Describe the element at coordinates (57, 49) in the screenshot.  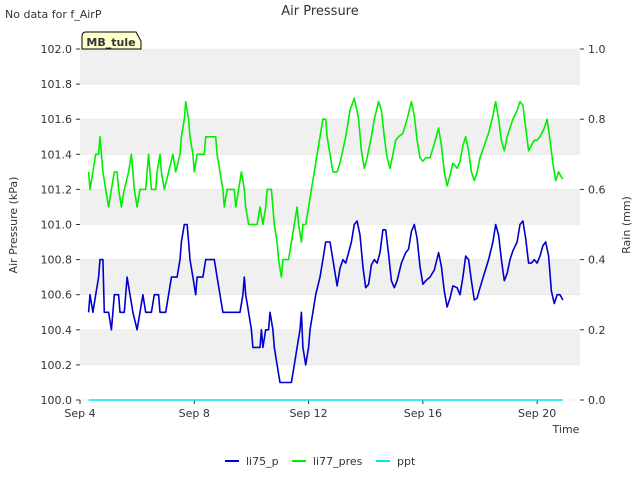
I see `y-tick-label: 102.0` at that location.